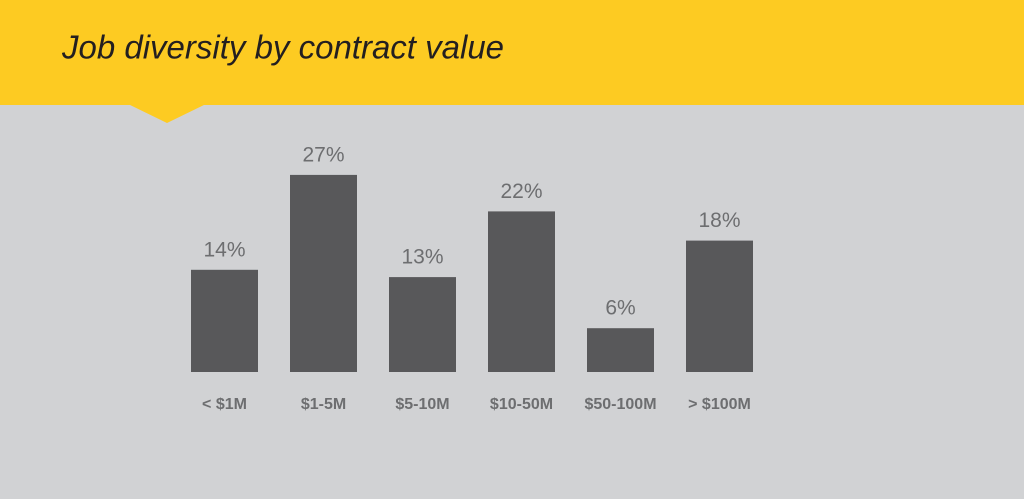 This screenshot has height=499, width=1024. I want to click on value-label: 13%, so click(422, 257).